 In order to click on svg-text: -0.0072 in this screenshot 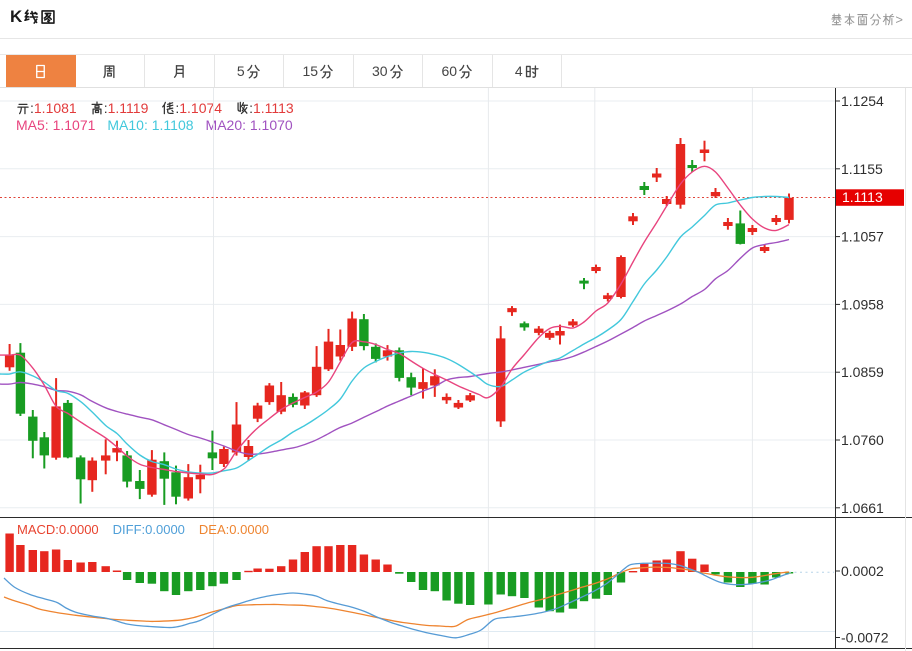, I will do `click(865, 638)`.